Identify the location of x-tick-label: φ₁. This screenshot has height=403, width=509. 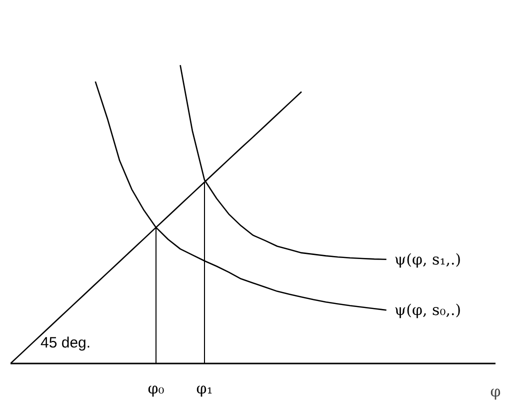
(204, 389).